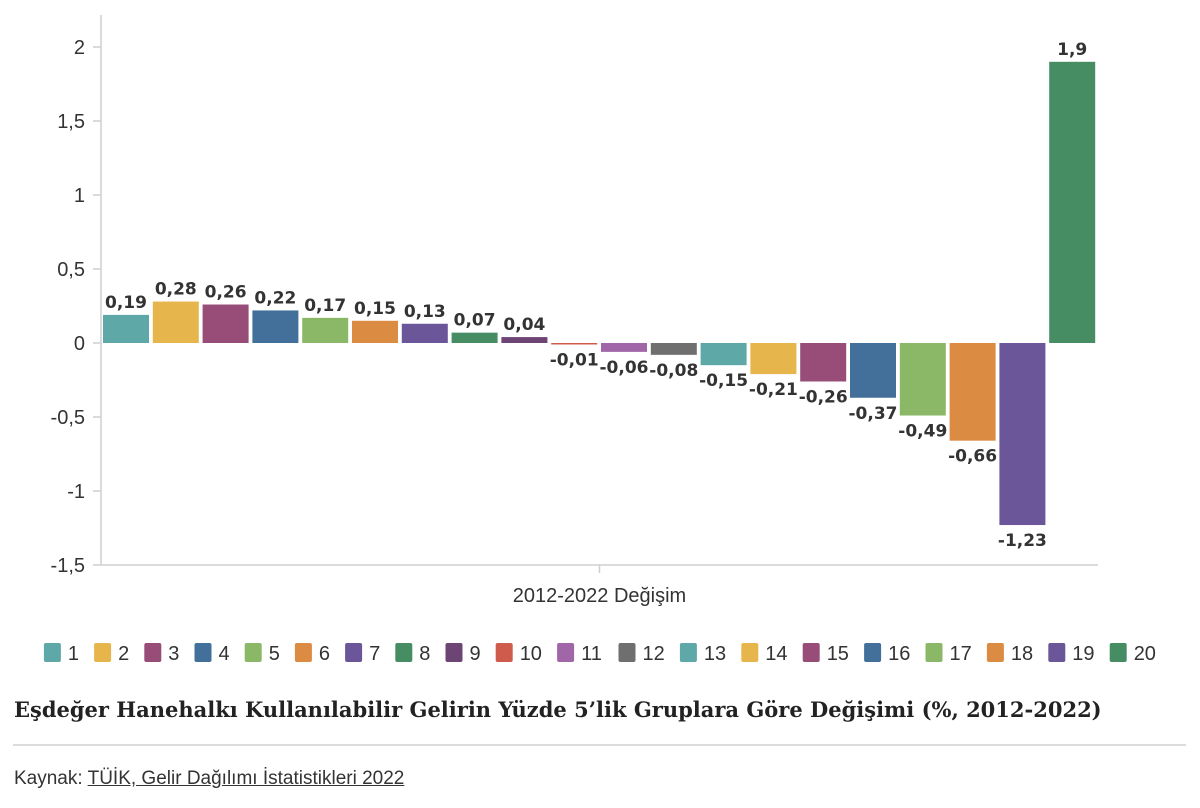 Image resolution: width=1200 pixels, height=808 pixels. What do you see at coordinates (715, 654) in the screenshot?
I see `legend-label-13: 13` at bounding box center [715, 654].